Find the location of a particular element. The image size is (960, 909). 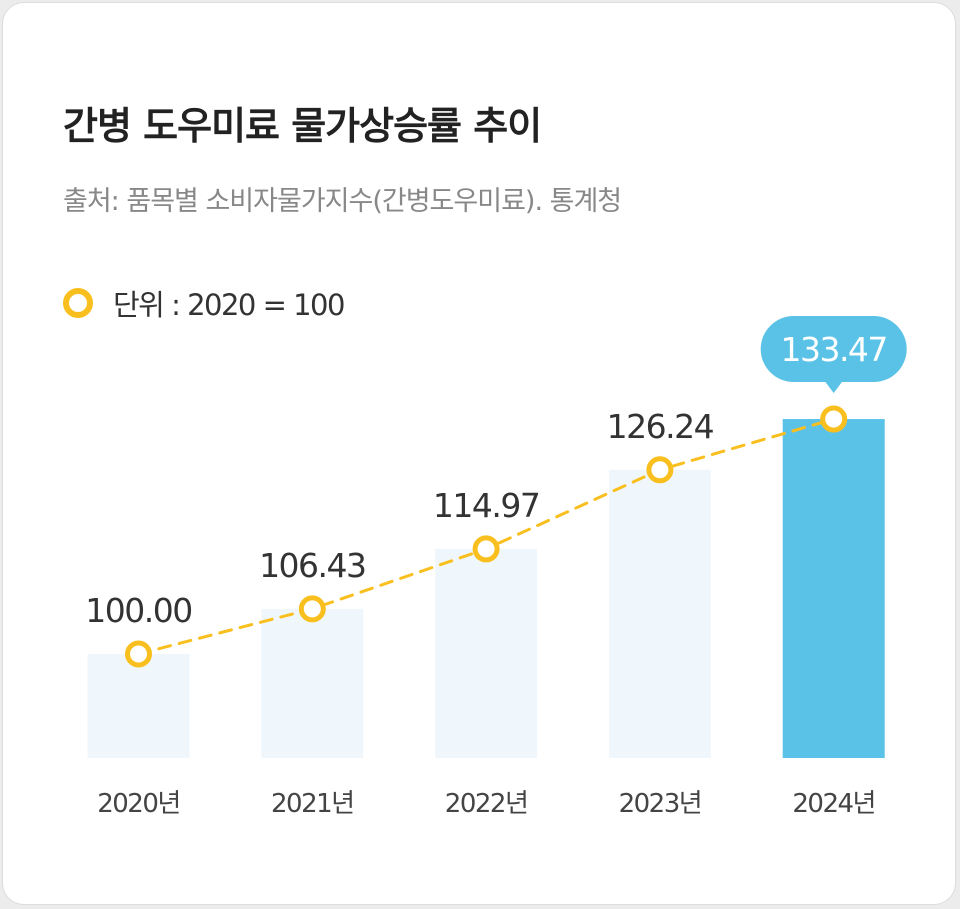

x-tick-label-2: 2021년 is located at coordinates (312, 804).